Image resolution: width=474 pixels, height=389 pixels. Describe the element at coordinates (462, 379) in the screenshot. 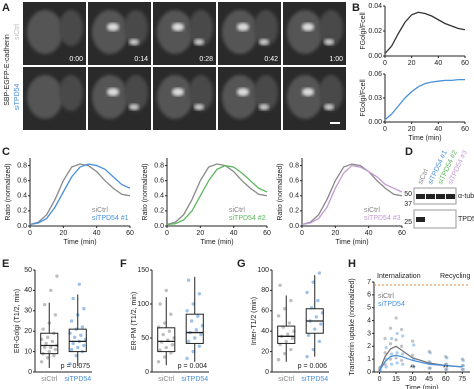

I see `x-tick-label: 75` at that location.